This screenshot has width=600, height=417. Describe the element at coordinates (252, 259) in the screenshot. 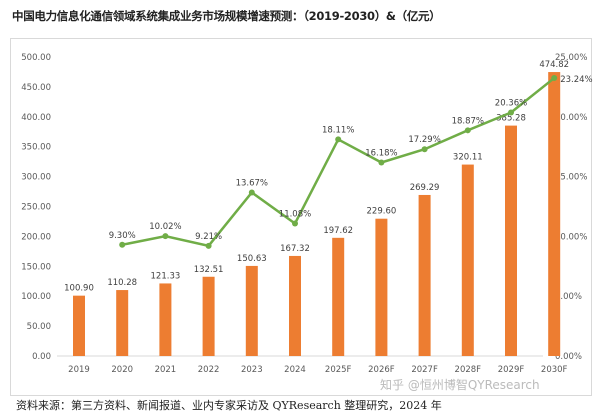

I see `bar-data-label: 150.63` at that location.